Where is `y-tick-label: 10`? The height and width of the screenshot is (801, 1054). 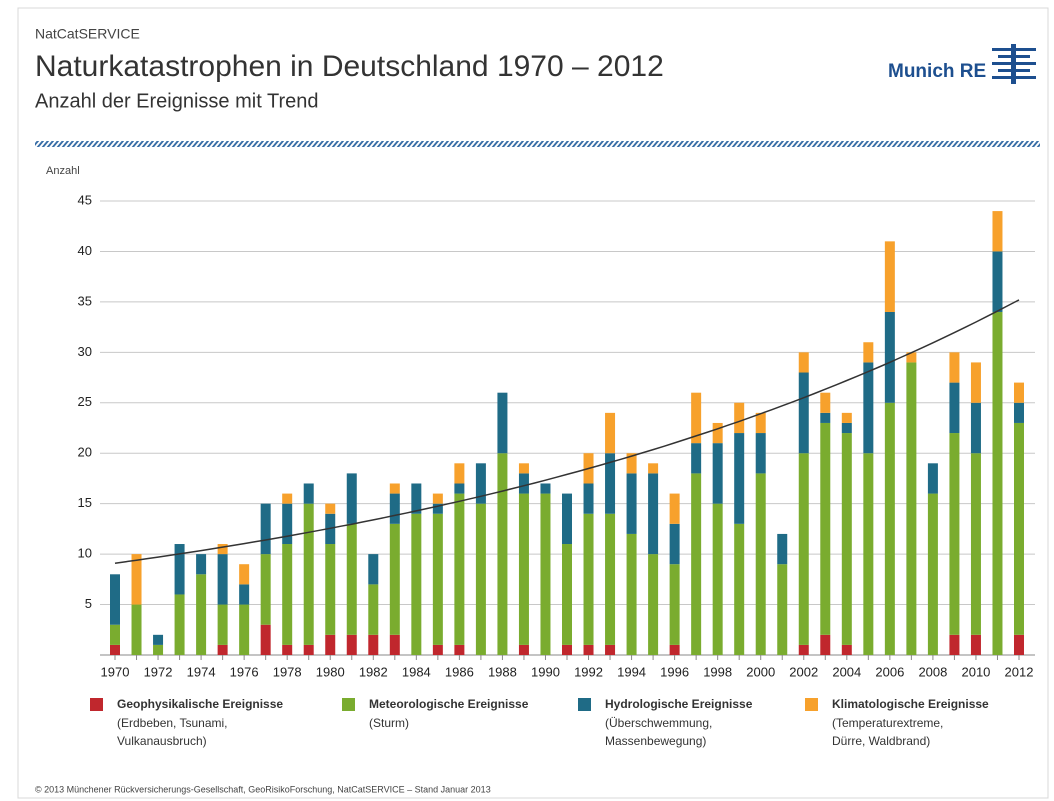
y-tick-label: 10 is located at coordinates (85, 553).